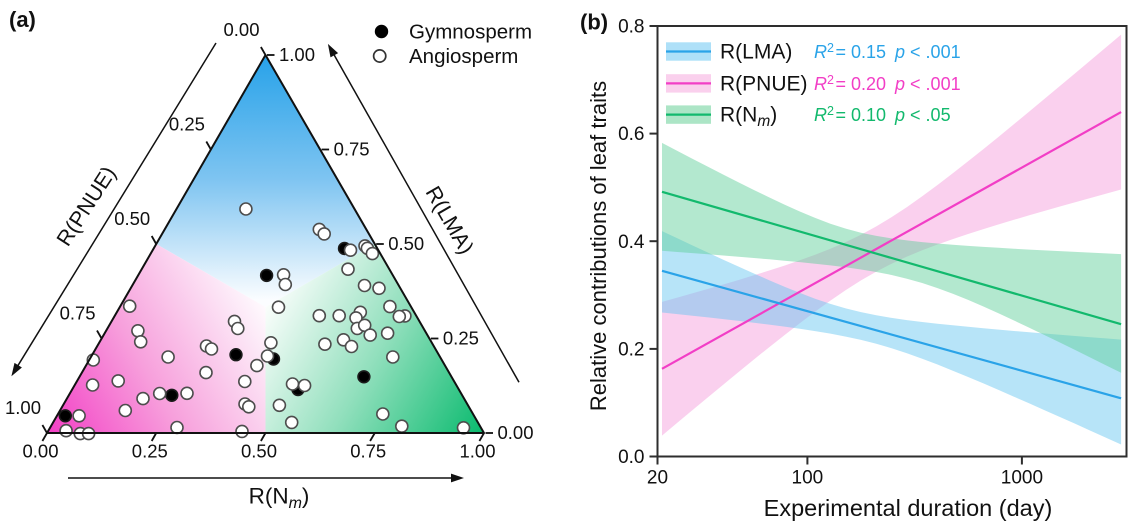 Image resolution: width=1139 pixels, height=532 pixels. What do you see at coordinates (631, 27) in the screenshot?
I see `svg-text: 0.8` at bounding box center [631, 27].